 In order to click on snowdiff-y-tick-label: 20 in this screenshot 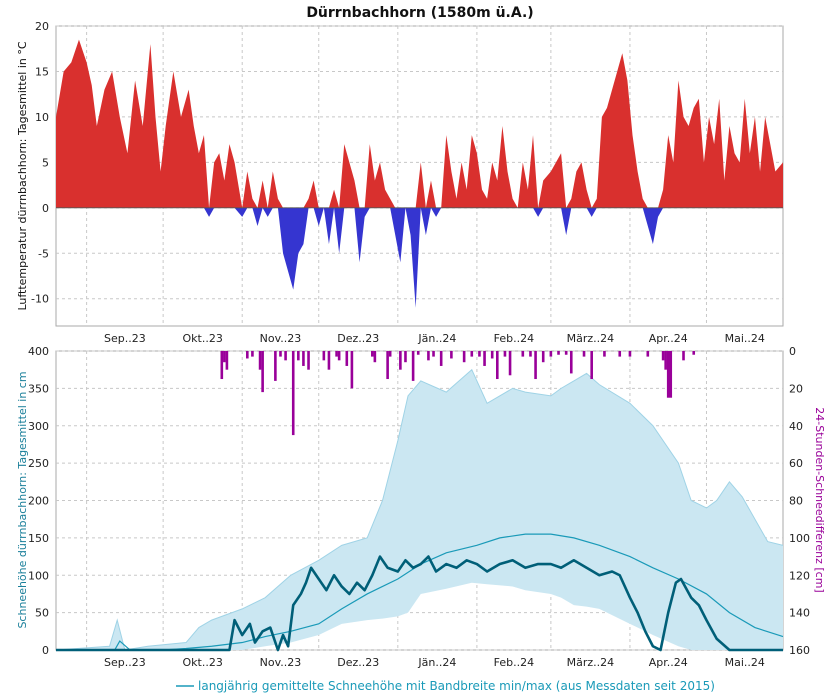, I will do `click(796, 388)`.